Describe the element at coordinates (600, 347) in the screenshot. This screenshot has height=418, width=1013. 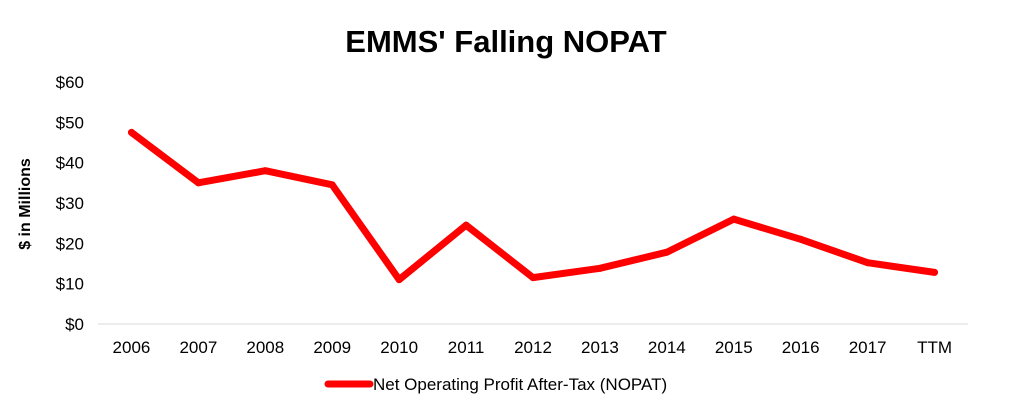
I see `x-tick-label: 2013` at that location.